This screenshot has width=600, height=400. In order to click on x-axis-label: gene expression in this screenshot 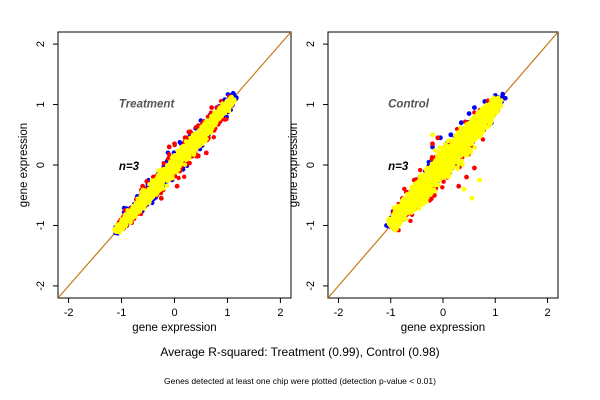, I will do `click(174, 328)`.